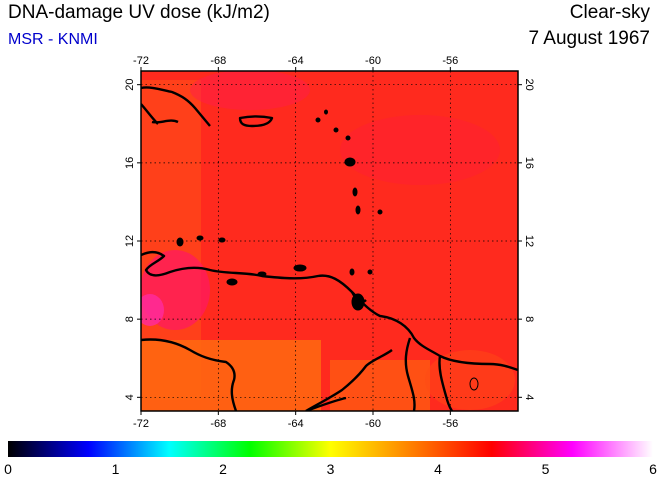 The width and height of the screenshot is (660, 480). Describe the element at coordinates (250, 90) in the screenshot. I see `north-pink-band` at that location.